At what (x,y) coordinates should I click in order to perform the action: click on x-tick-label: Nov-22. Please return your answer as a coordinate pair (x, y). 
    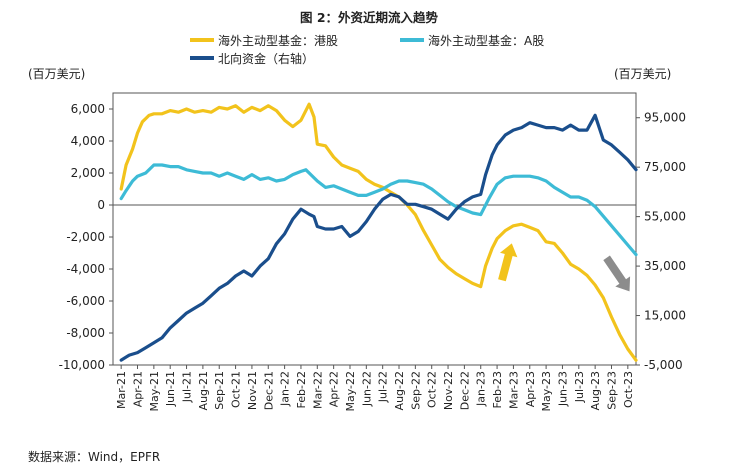
    Looking at the image, I should click on (448, 390).